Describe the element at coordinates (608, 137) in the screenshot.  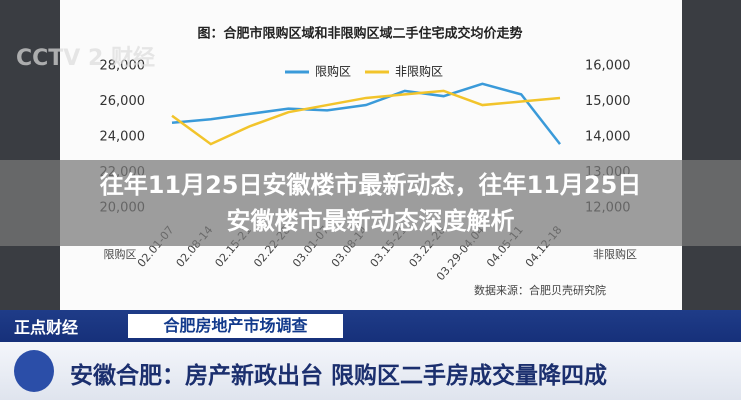
I see `y2-tick-label: 14,000` at that location.